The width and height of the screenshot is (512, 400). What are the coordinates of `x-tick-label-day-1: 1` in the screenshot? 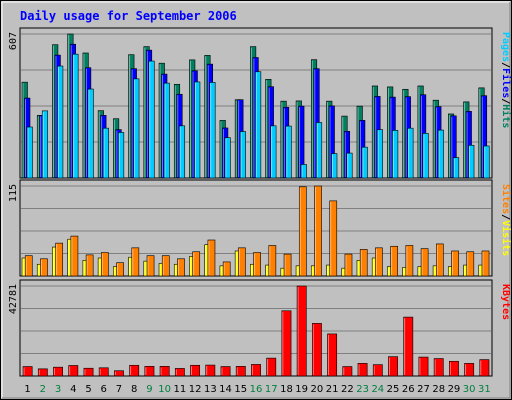 It's located at (27, 389).